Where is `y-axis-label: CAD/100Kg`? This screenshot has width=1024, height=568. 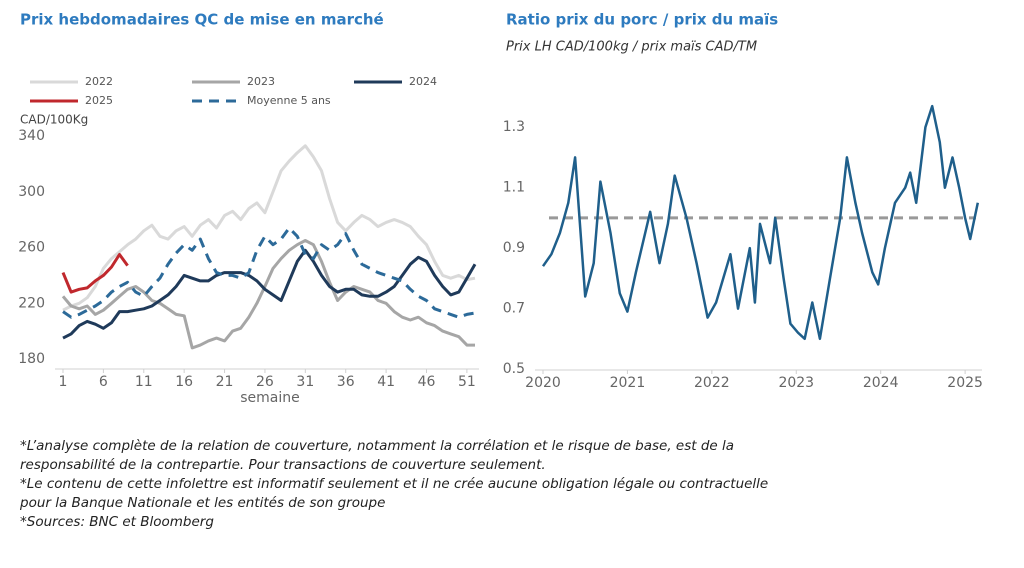
y-axis-label: CAD/100Kg is located at coordinates (54, 120).